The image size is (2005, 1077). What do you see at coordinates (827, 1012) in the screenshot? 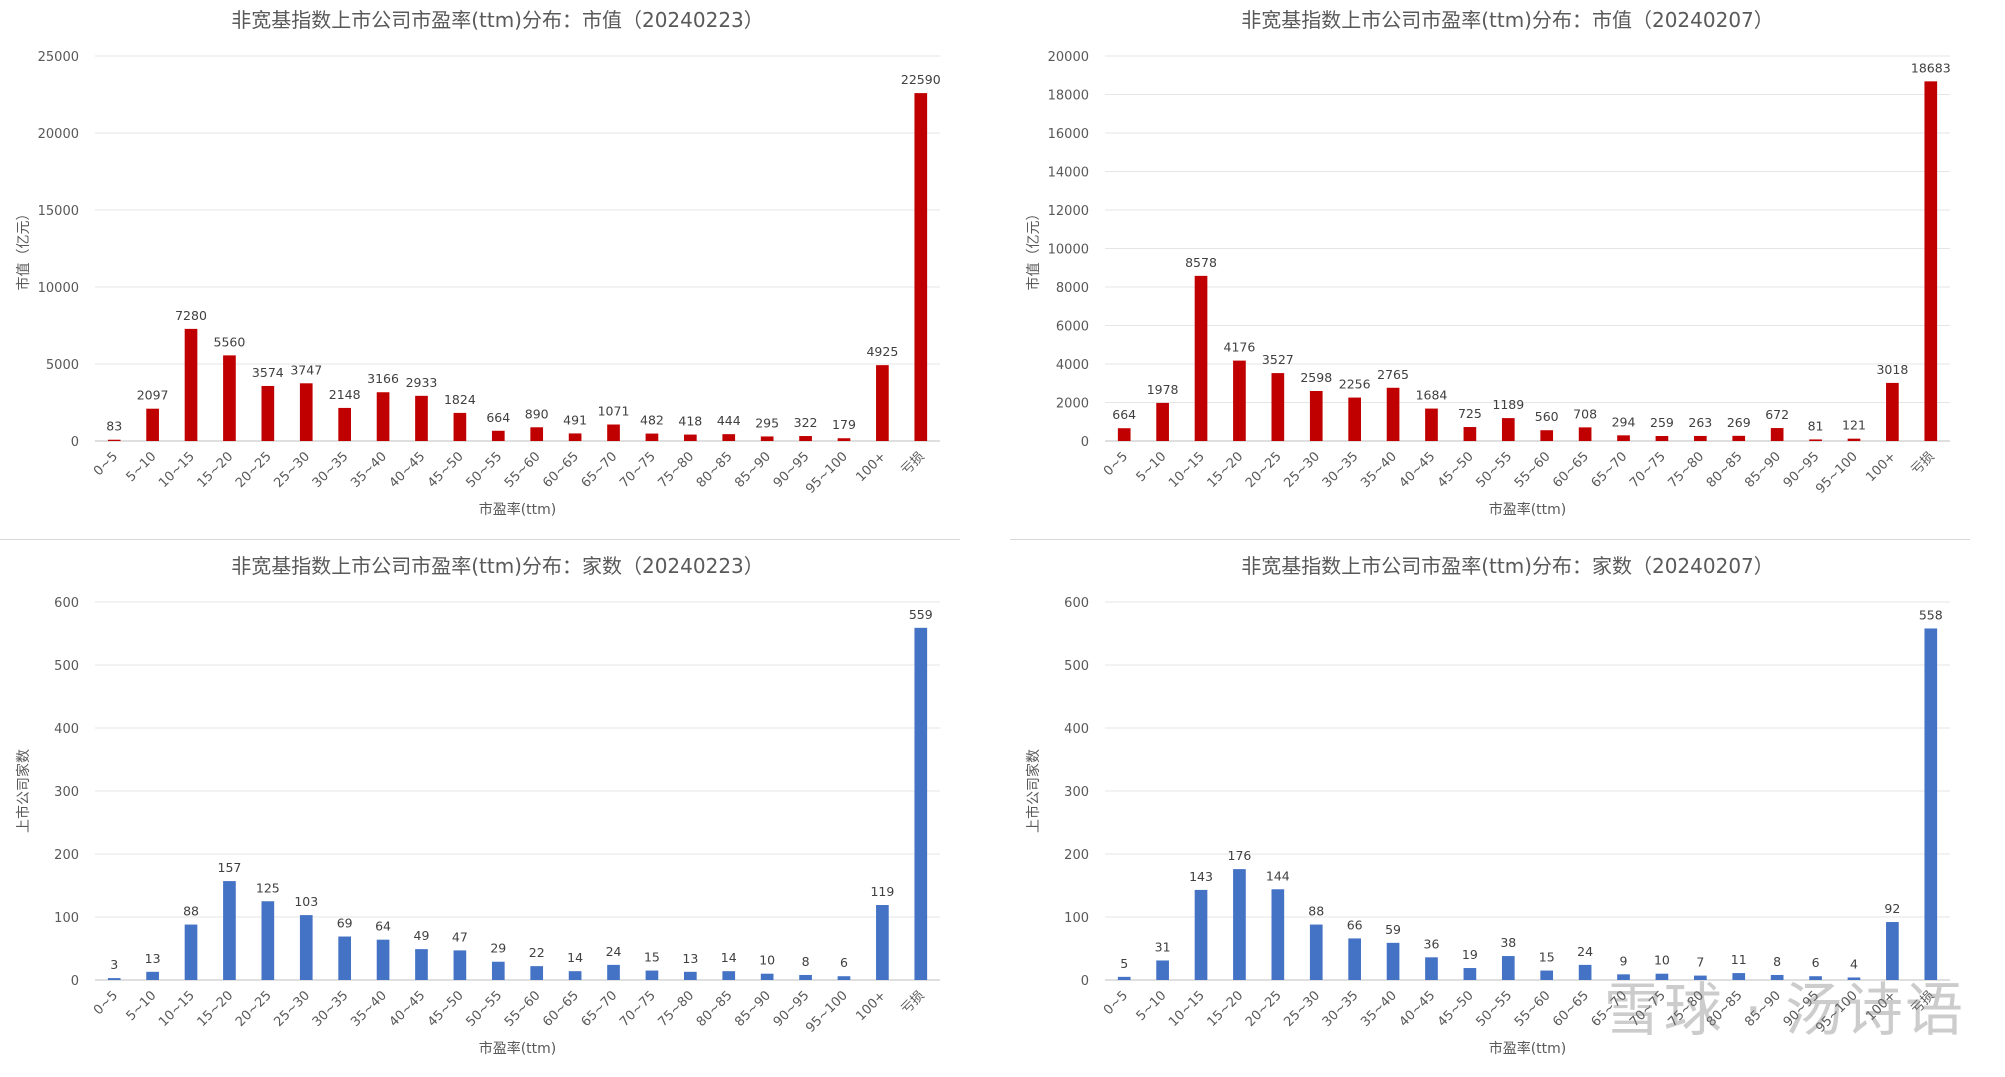
I see `x-tick-label: 95~100` at bounding box center [827, 1012].